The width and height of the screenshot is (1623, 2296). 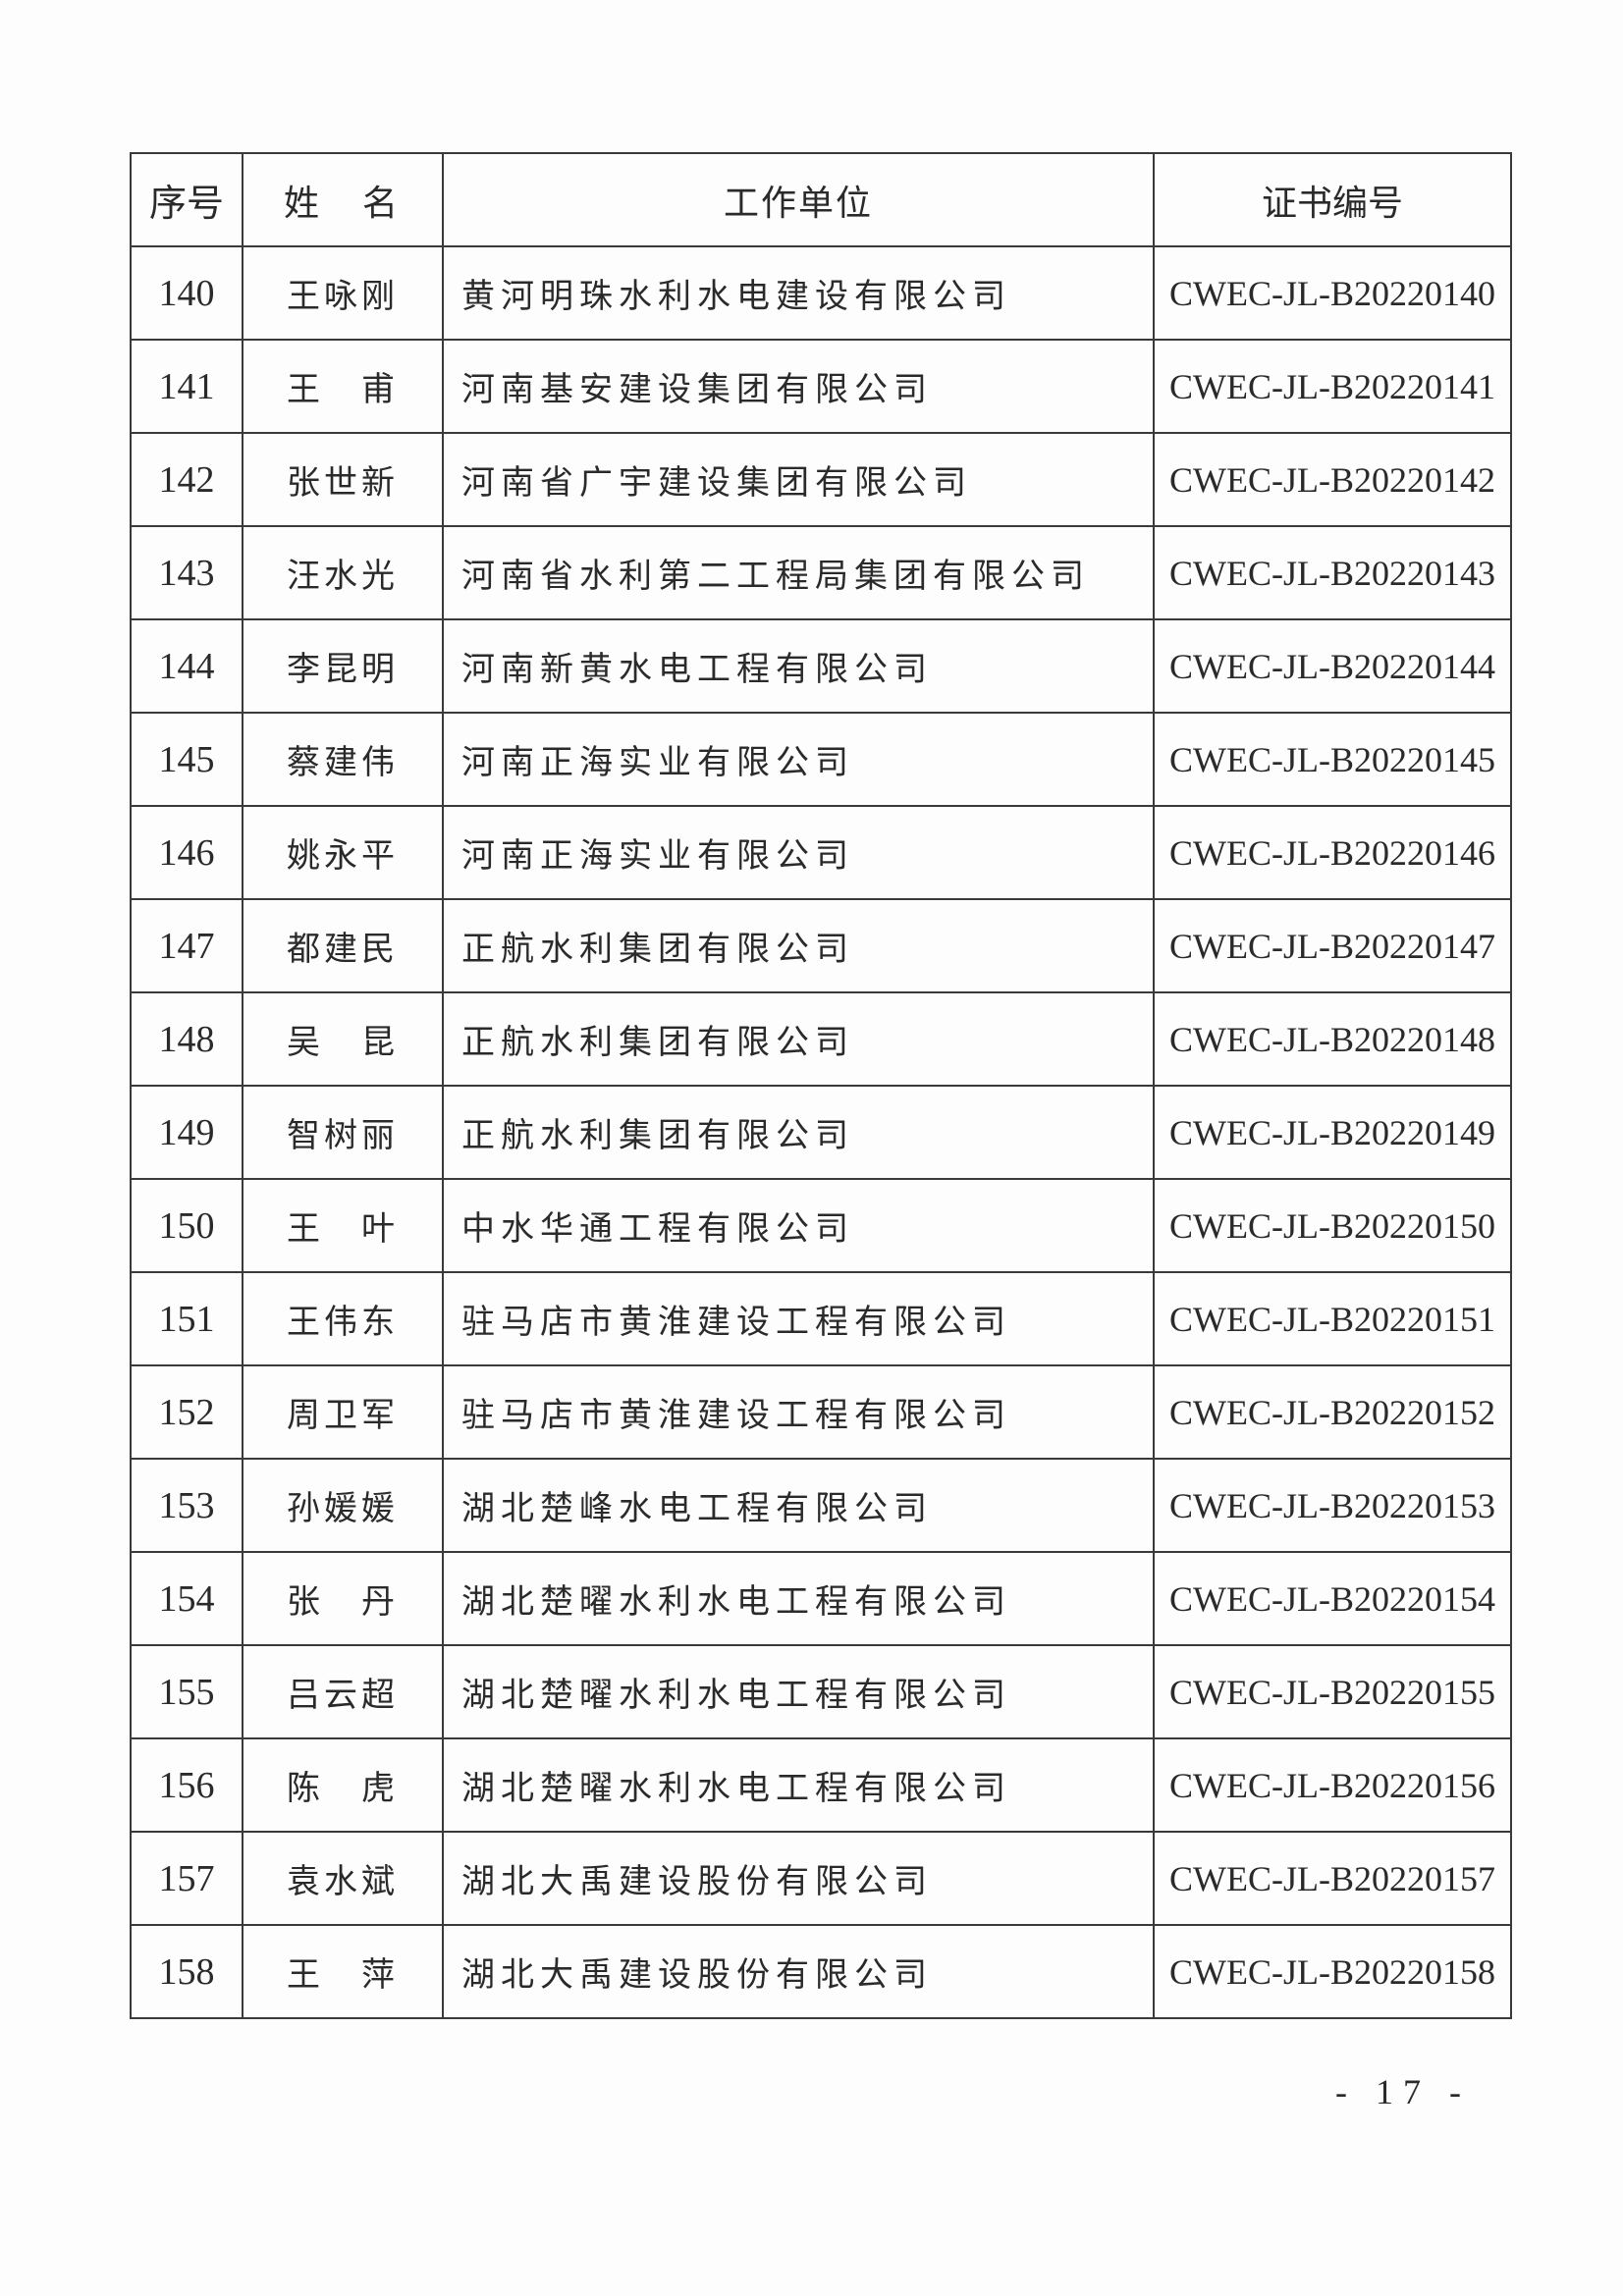 I want to click on table-row: 143 汪水光 河南省水利第二工程局集团有限公司 CWEC-JL-B20220143, so click(x=821, y=572).